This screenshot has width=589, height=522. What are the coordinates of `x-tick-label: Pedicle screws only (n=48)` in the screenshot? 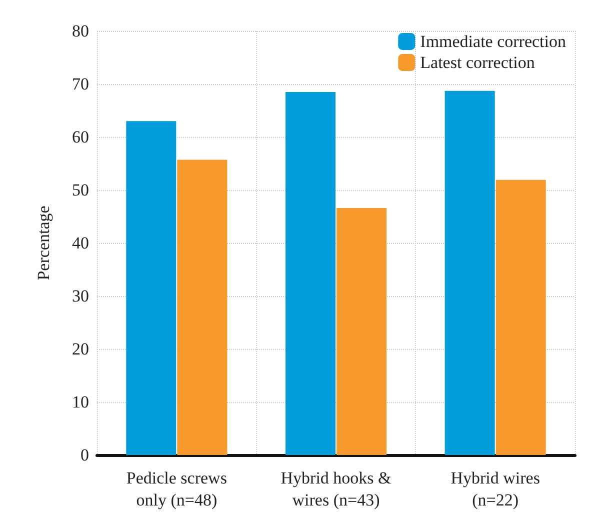 It's located at (176, 489).